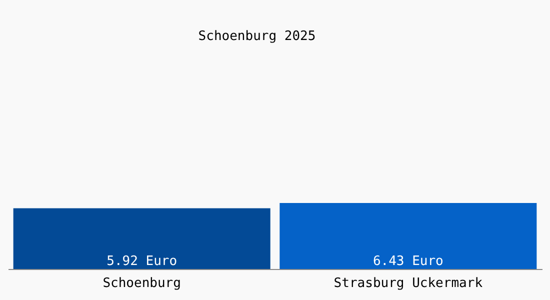 This screenshot has height=300, width=550. Describe the element at coordinates (141, 283) in the screenshot. I see `x-tick-label: Schoenburg` at that location.